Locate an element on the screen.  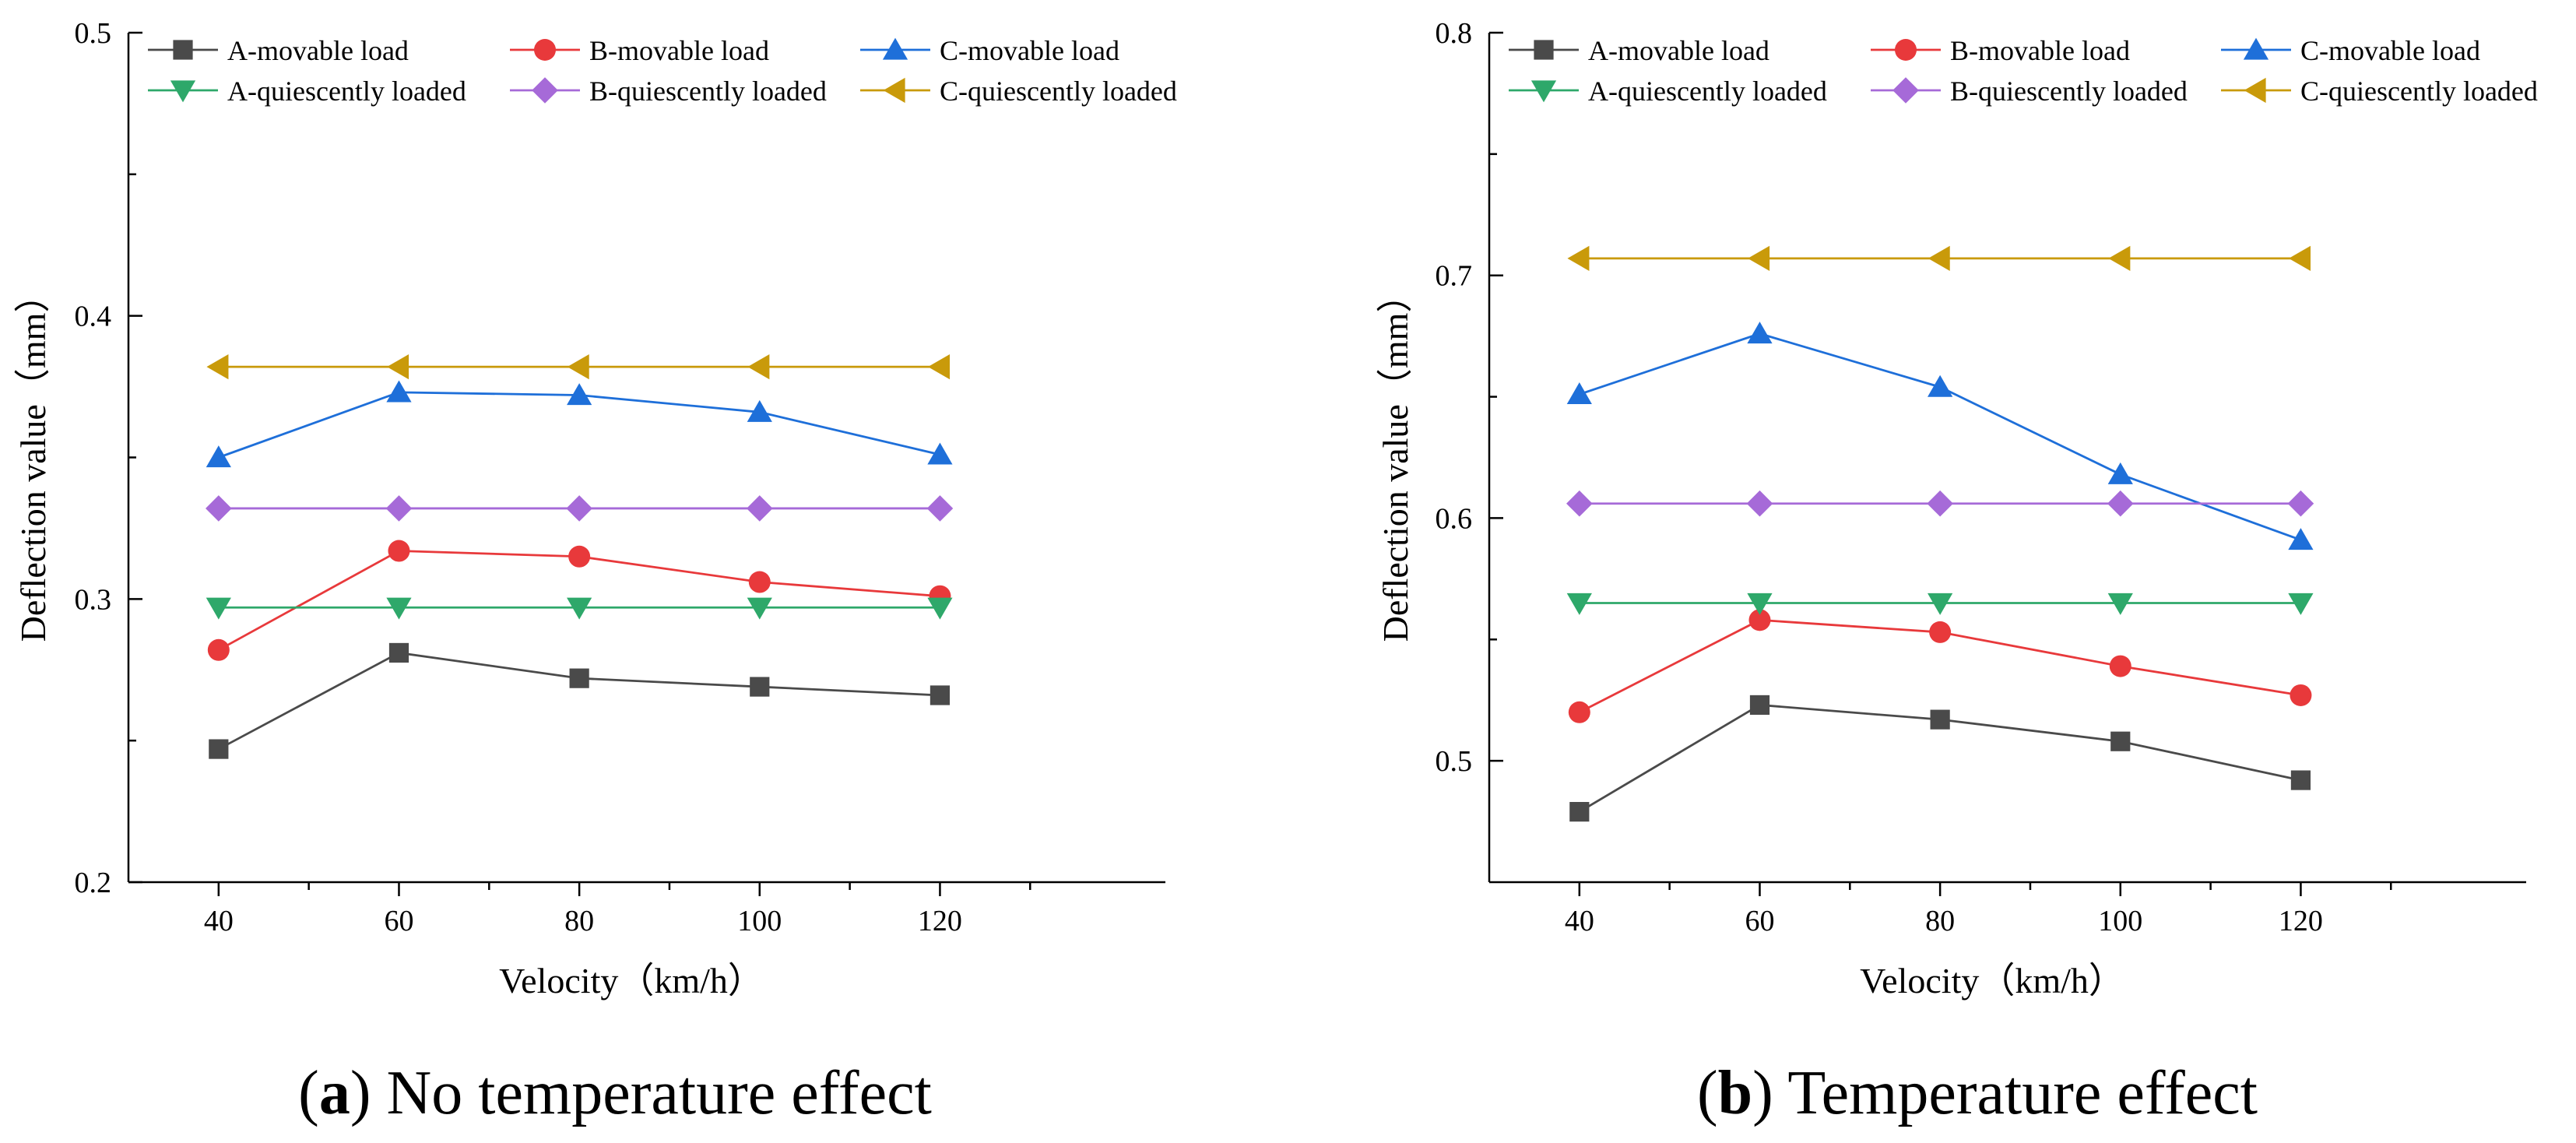
panel-caption: (b) Temperature effect is located at coordinates (1977, 1093).